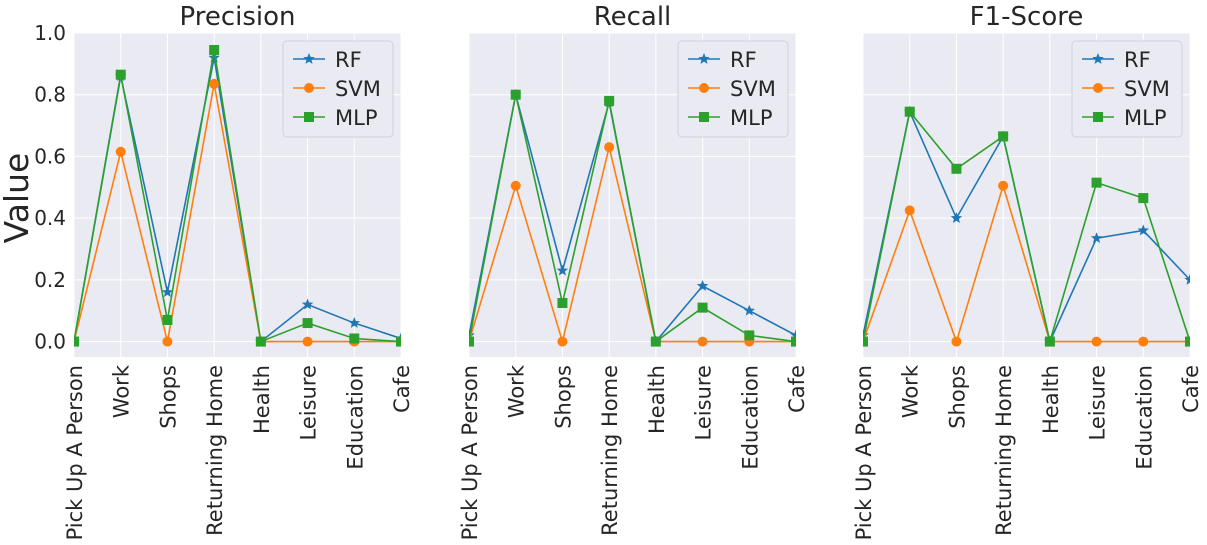 The image size is (1207, 545). Describe the element at coordinates (18, 198) in the screenshot. I see `y-axis-label: Value` at that location.